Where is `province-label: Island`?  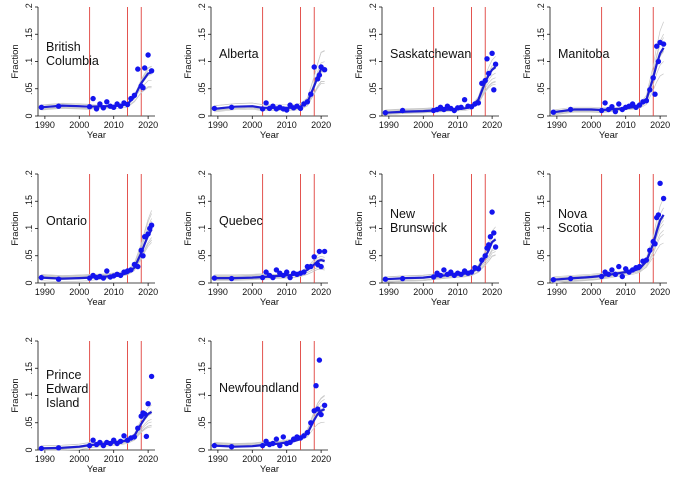
province-label: Island is located at coordinates (62, 403).